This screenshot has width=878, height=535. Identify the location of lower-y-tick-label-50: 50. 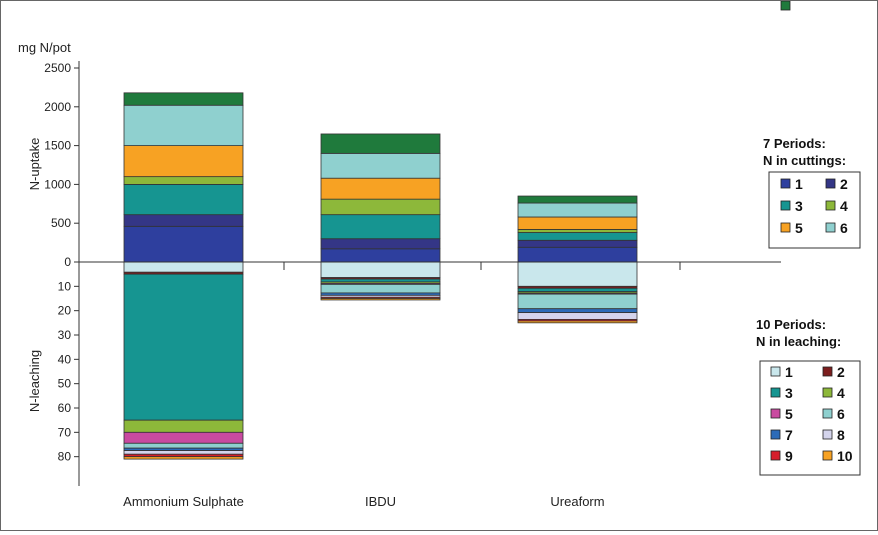
(65, 384).